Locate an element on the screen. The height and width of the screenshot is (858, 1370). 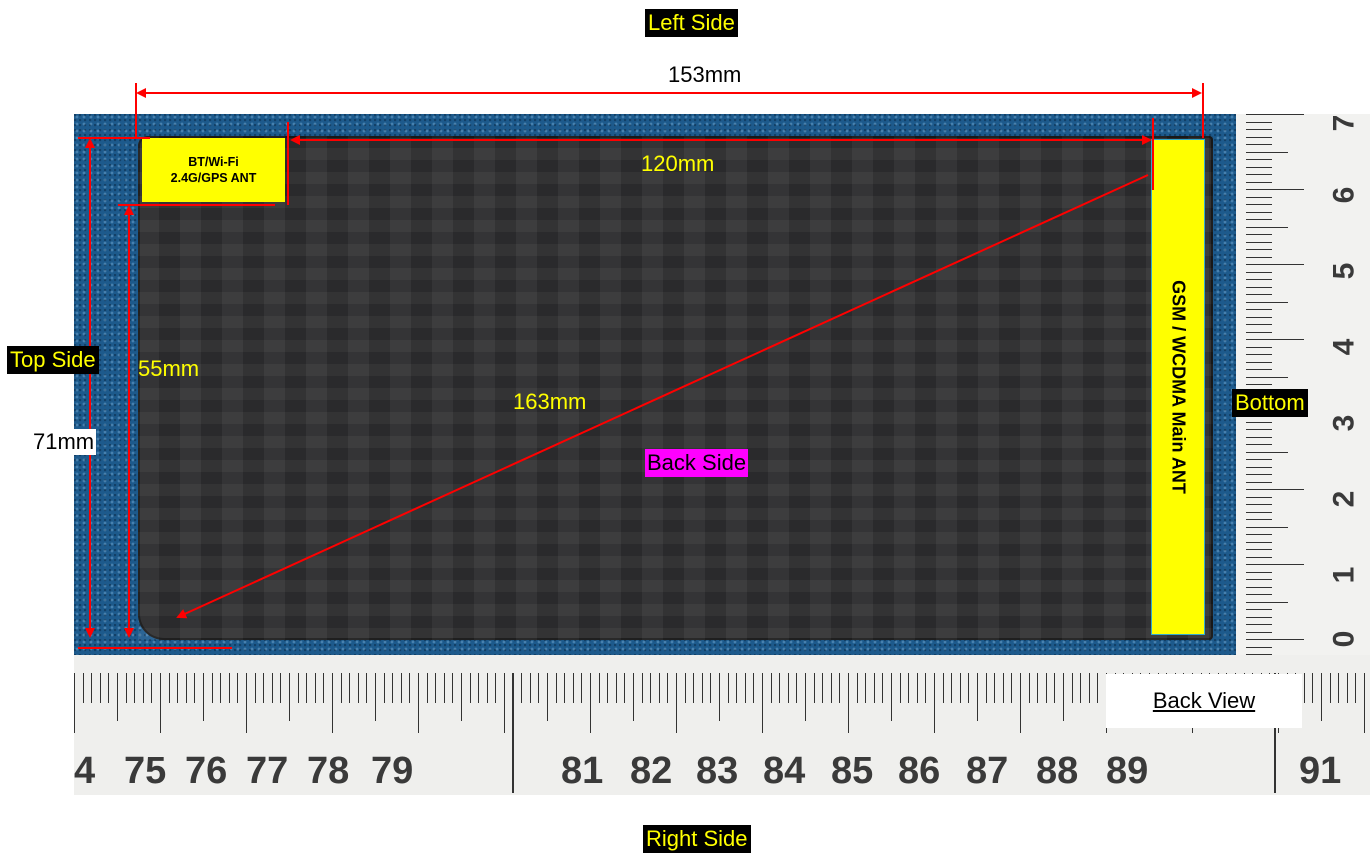
top-side-label: Top Side is located at coordinates (53, 360).